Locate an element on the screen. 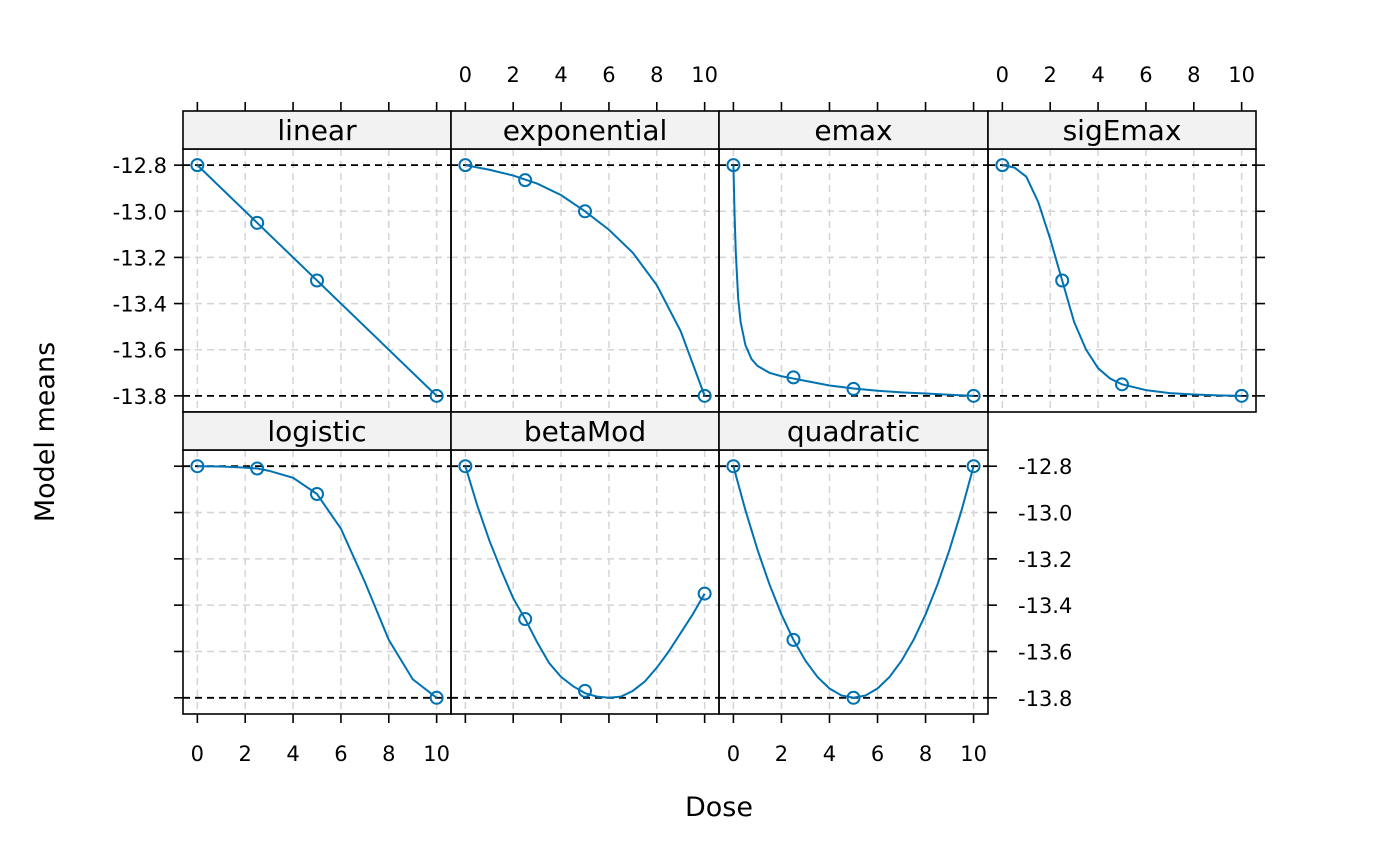  strip-label-logistic: logistic is located at coordinates (316, 431).